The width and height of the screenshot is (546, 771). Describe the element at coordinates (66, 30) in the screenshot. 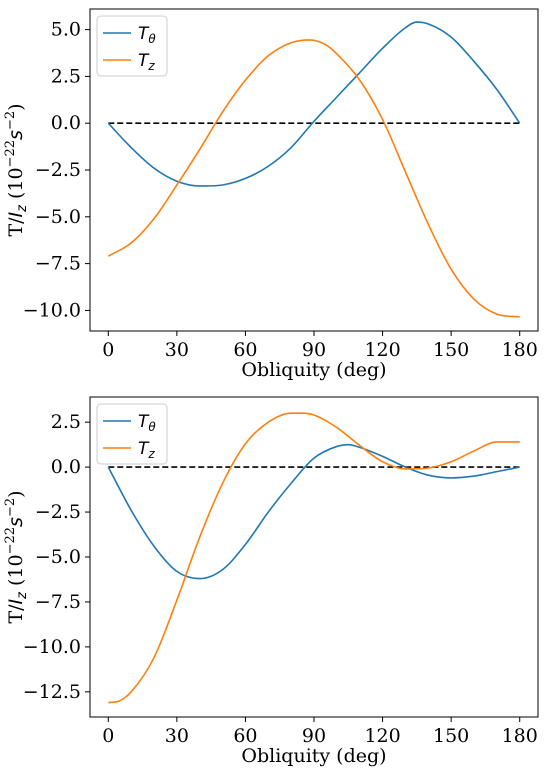

I see `y-tick-label: 5.0` at that location.